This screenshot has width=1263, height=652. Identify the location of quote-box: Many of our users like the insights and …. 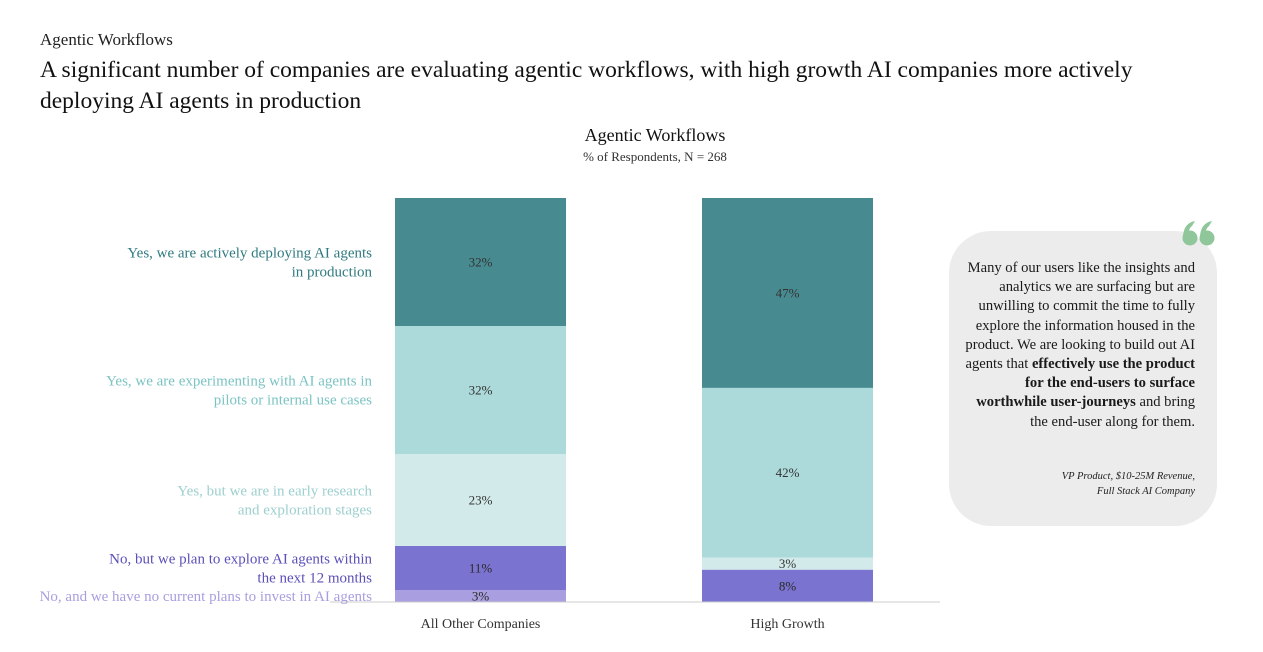
(1083, 378).